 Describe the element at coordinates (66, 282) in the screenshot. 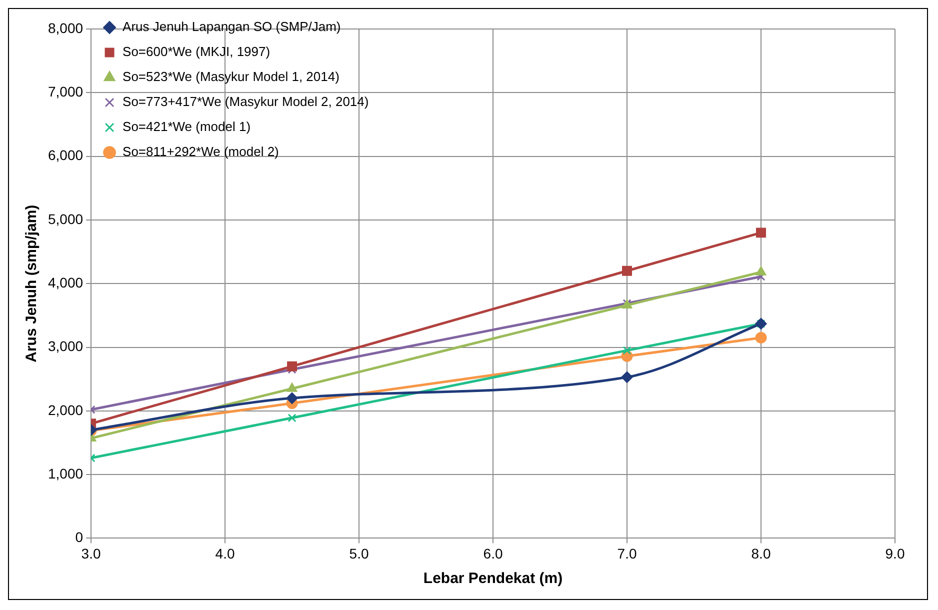

I see `y-tick-label: 4,000` at that location.